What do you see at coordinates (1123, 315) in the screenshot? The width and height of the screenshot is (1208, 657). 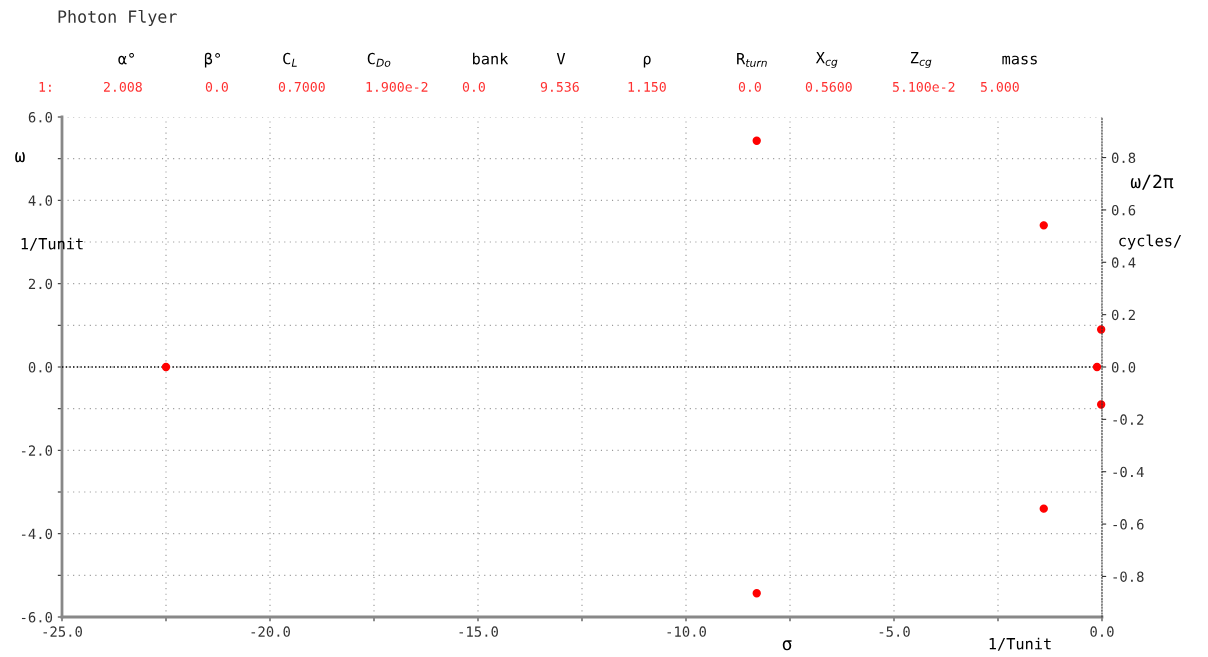 I see `y2-tick-label: 0.2` at bounding box center [1123, 315].